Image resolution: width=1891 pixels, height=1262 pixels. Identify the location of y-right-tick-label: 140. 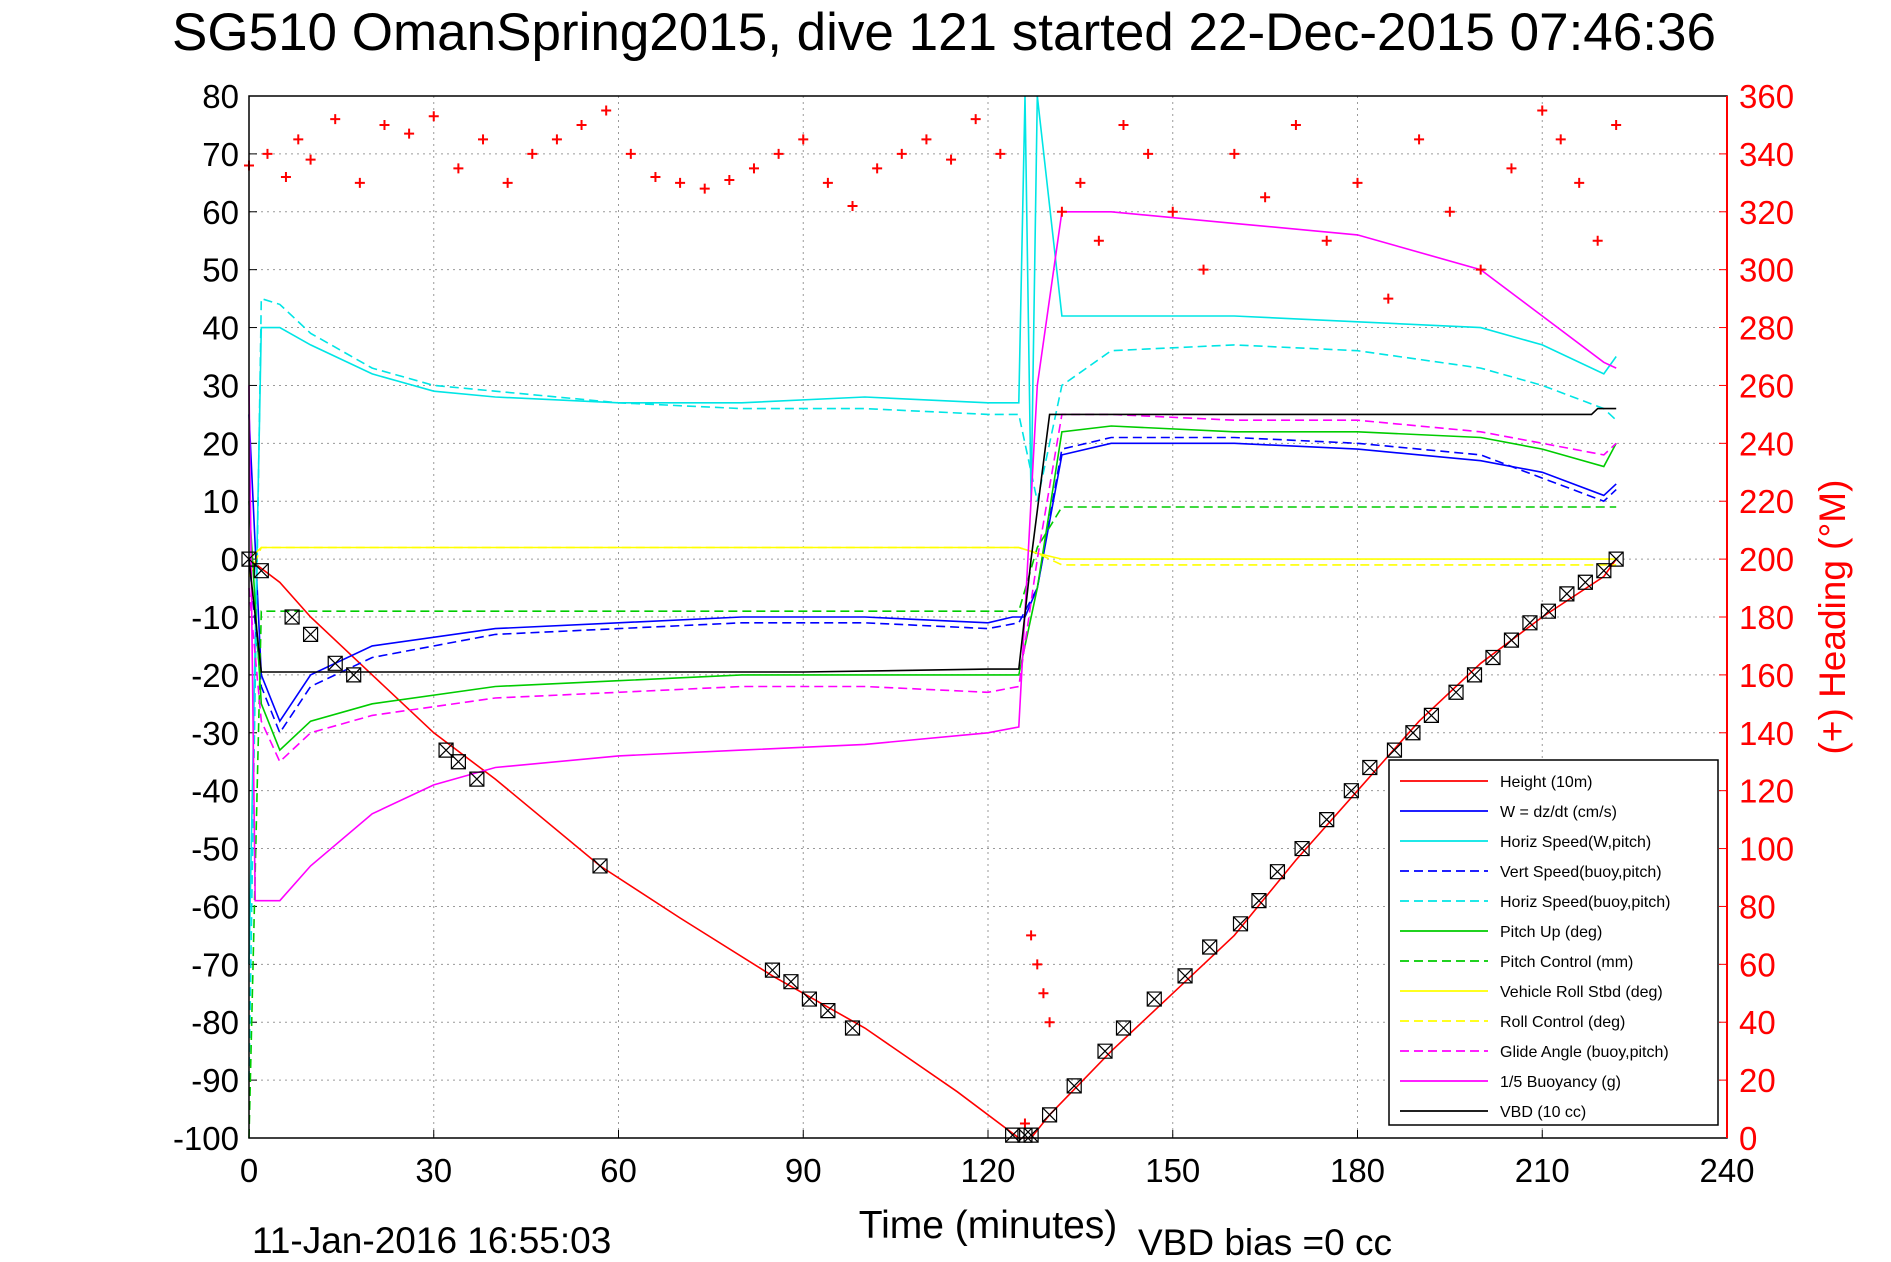
(1766, 733).